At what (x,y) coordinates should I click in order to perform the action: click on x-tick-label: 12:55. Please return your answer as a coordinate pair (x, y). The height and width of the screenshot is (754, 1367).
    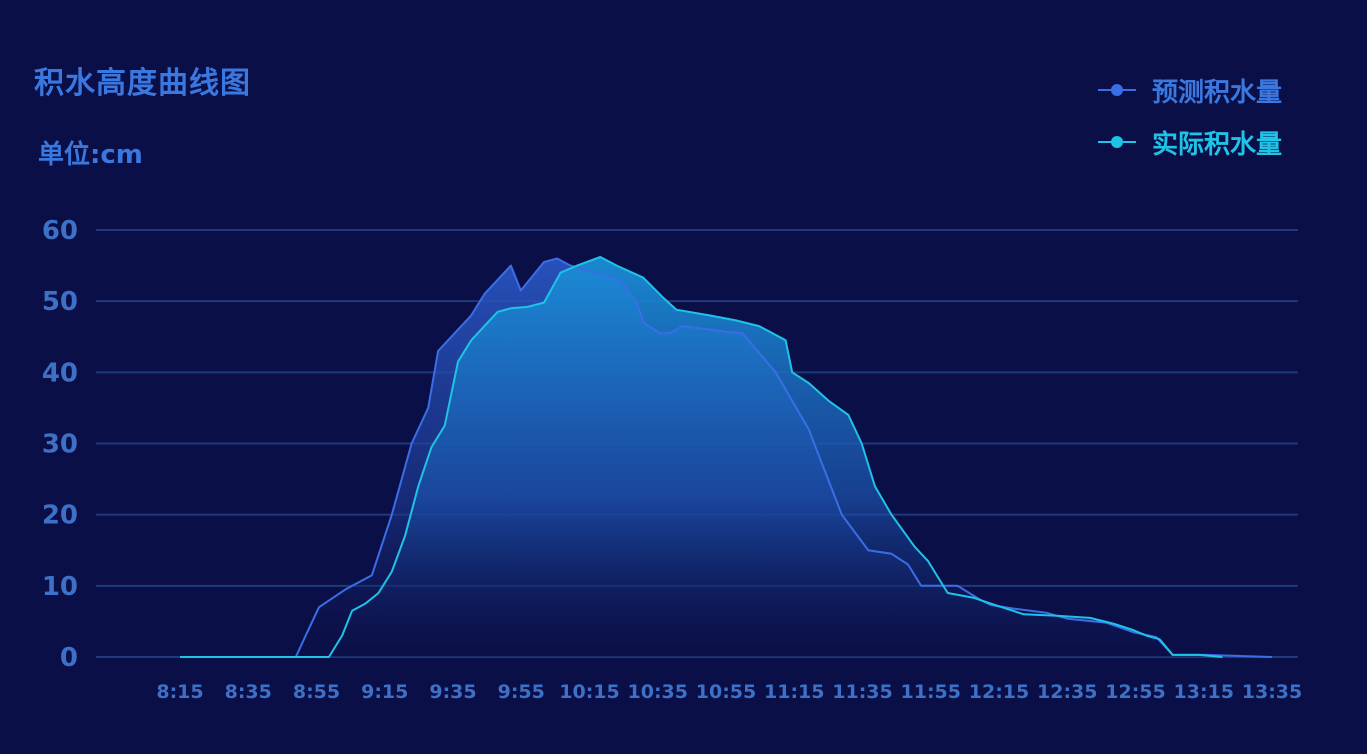
    Looking at the image, I should click on (1135, 692).